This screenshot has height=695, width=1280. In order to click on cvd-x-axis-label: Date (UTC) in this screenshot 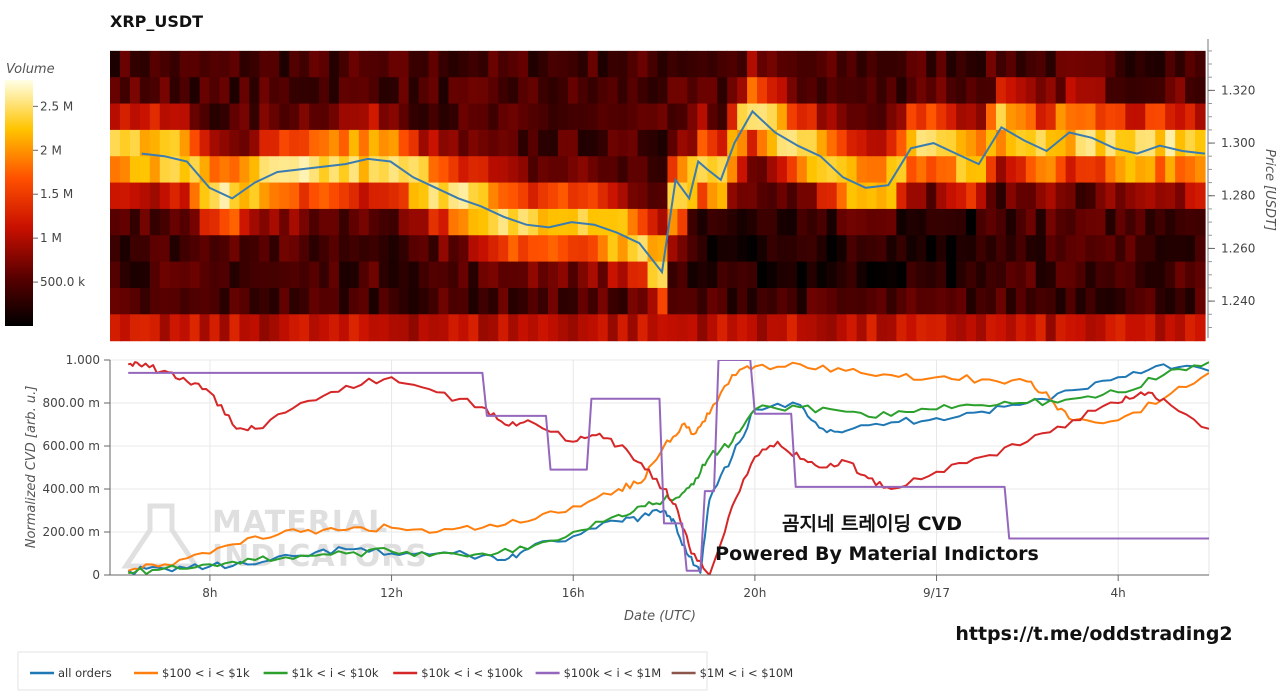, I will do `click(660, 616)`.